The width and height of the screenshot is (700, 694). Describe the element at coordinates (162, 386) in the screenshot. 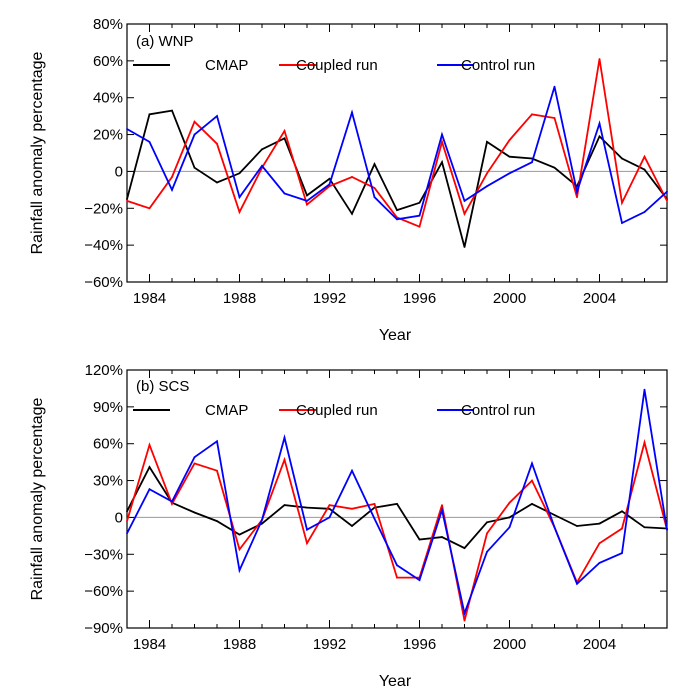

I see `panel-label: (b) SCS` at that location.